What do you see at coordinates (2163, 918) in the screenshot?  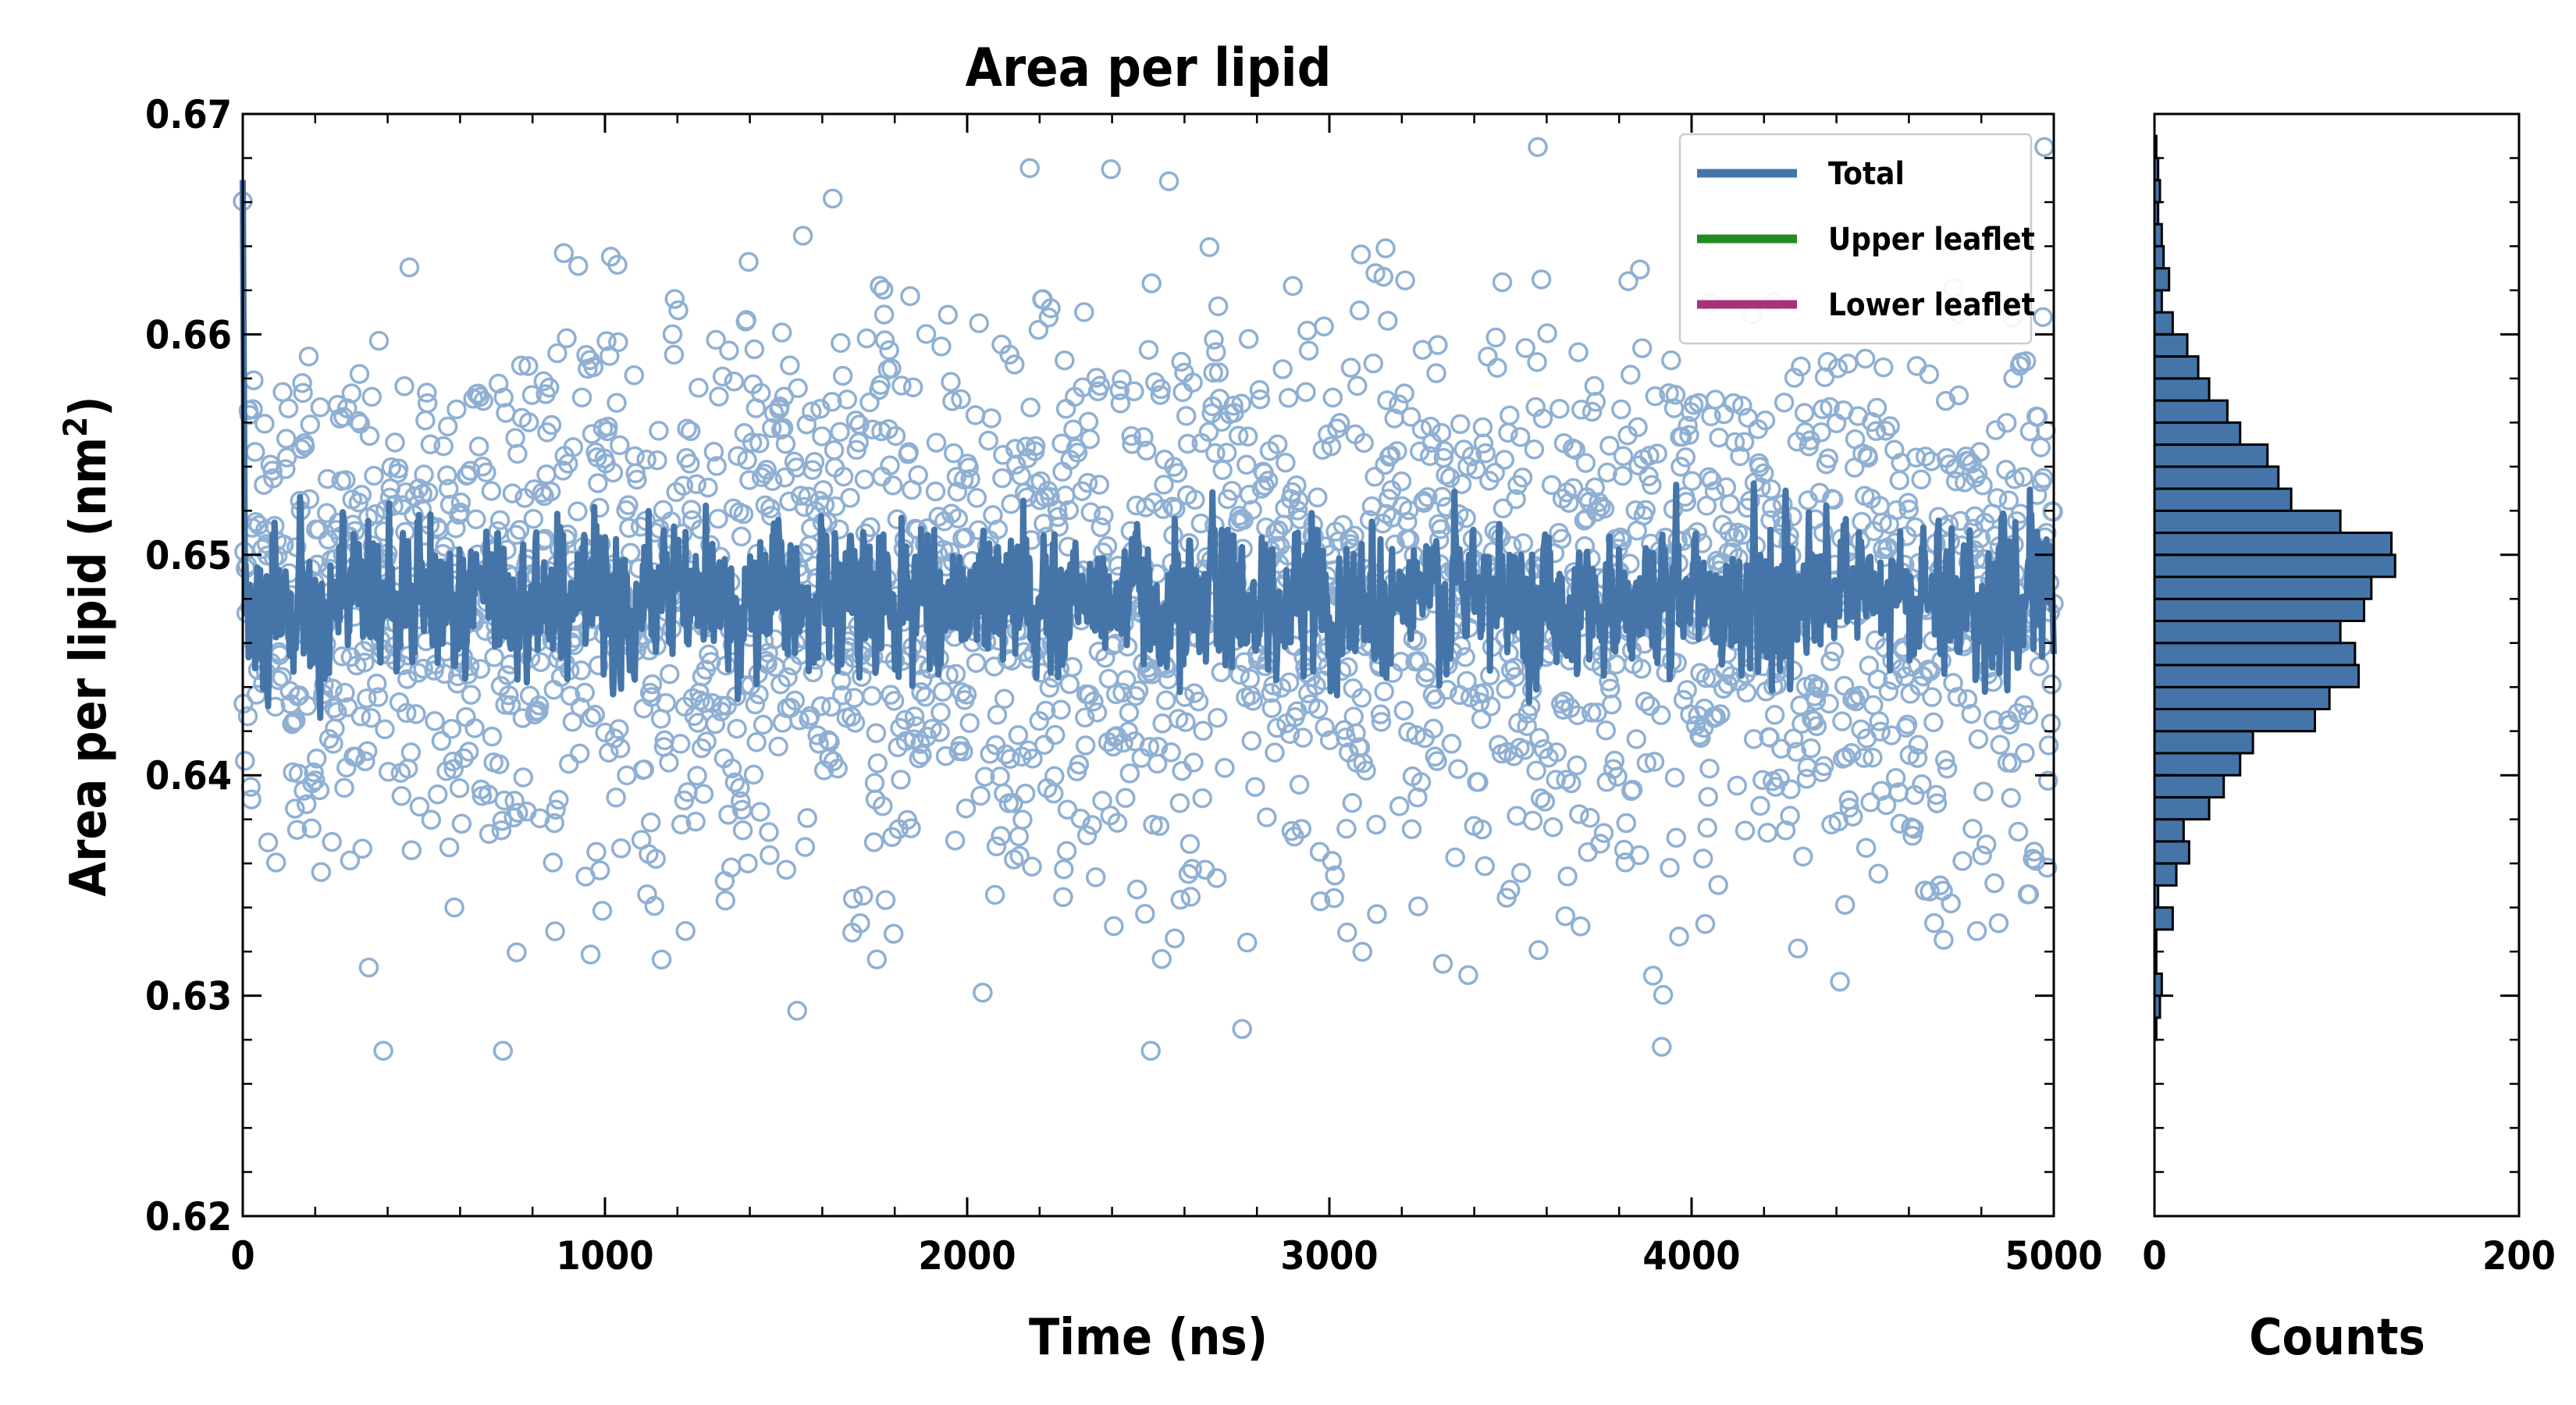 I see `histogram-bar` at bounding box center [2163, 918].